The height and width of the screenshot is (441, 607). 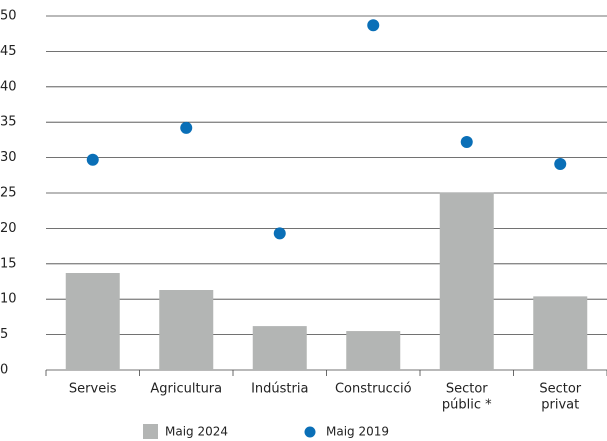 What do you see at coordinates (8, 51) in the screenshot?
I see `y-tick-label: 45` at bounding box center [8, 51].